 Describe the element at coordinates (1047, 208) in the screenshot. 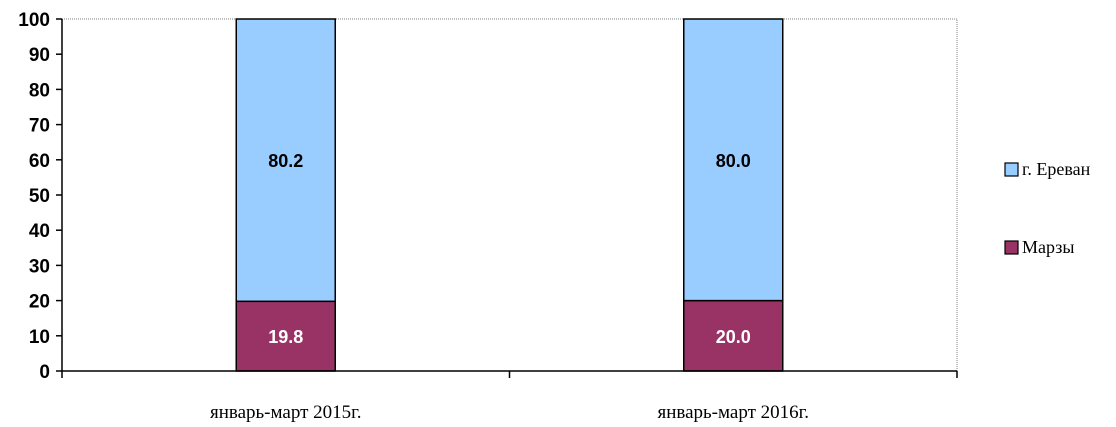

I see `legend: г. Ереван Марзы` at that location.